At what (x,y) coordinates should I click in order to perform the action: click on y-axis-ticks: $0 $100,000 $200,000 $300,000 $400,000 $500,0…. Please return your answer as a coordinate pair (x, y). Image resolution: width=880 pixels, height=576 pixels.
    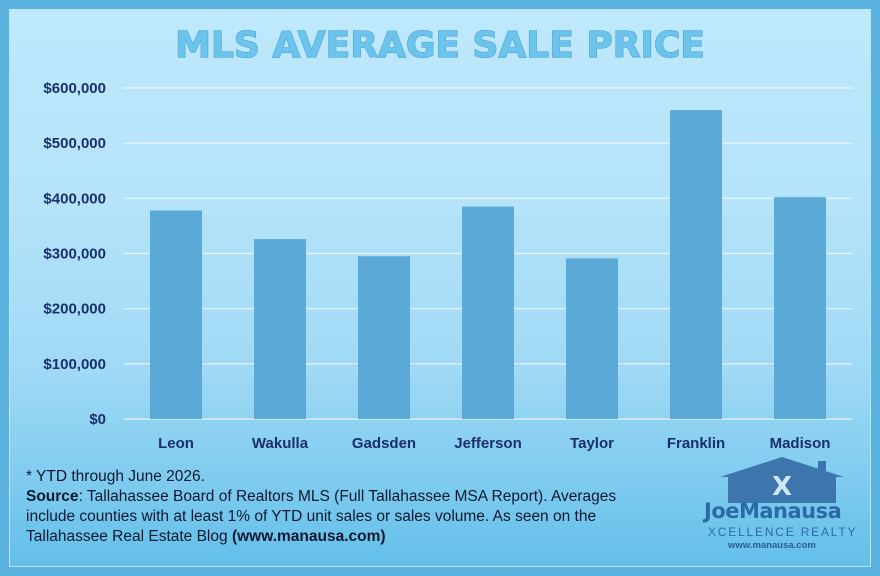
    Looking at the image, I should click on (74, 254).